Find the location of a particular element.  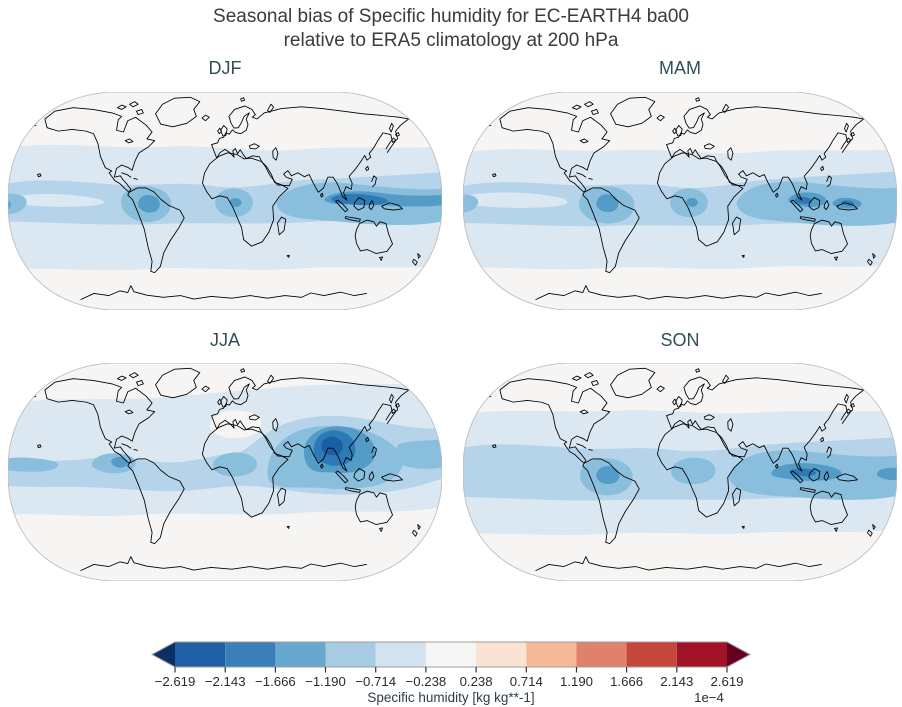

tick-label: −0.238 is located at coordinates (426, 681).